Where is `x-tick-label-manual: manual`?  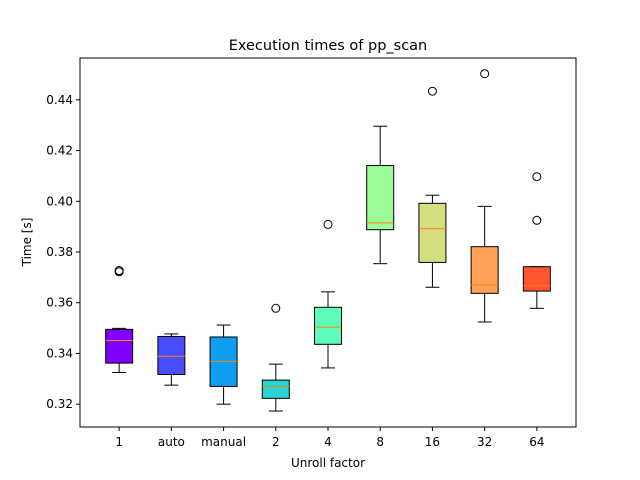
x-tick-label-manual: manual is located at coordinates (223, 442).